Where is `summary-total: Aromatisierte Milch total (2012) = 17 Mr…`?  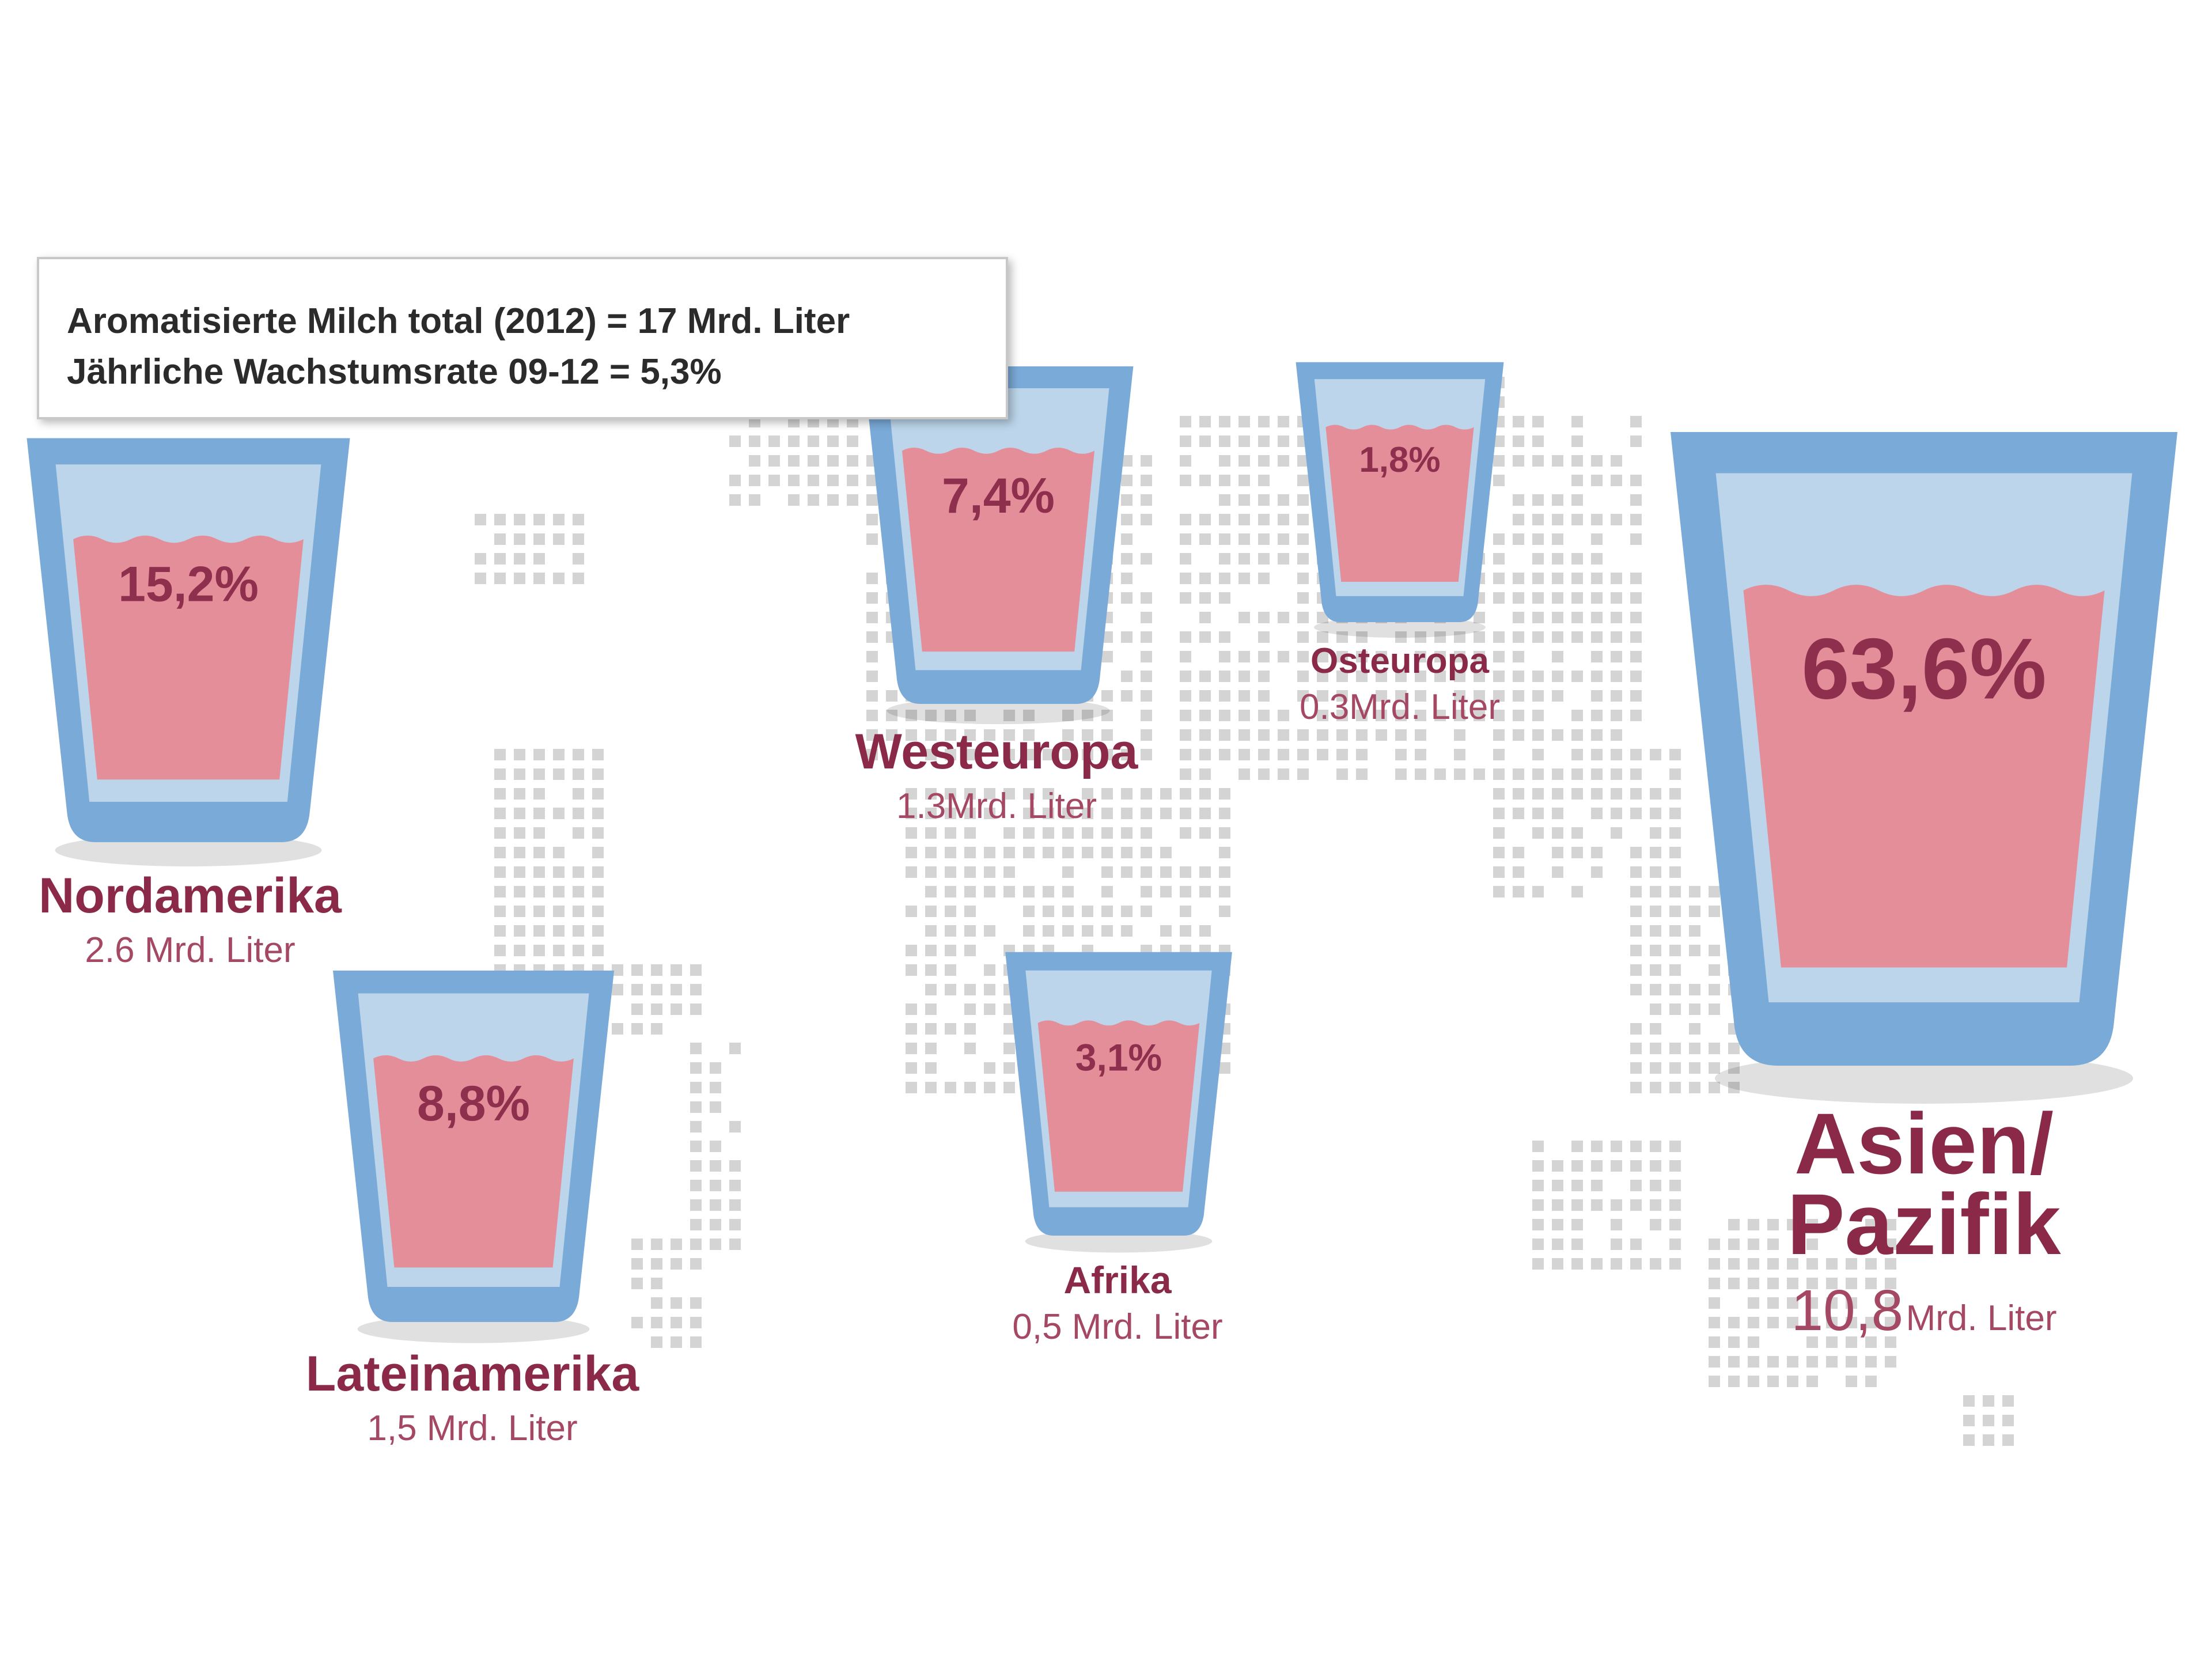
summary-total: Aromatisierte Milch total (2012) = 17 Mr… is located at coordinates (458, 321).